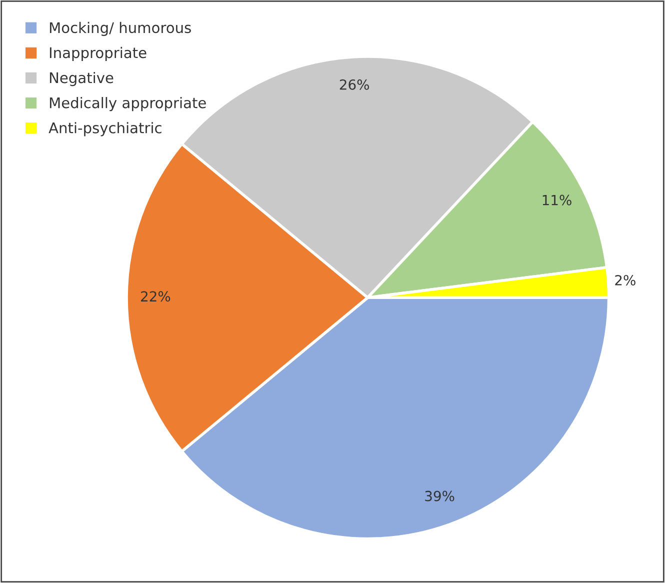 Image resolution: width=665 pixels, height=583 pixels. Describe the element at coordinates (155, 296) in the screenshot. I see `data-label: 22%` at that location.